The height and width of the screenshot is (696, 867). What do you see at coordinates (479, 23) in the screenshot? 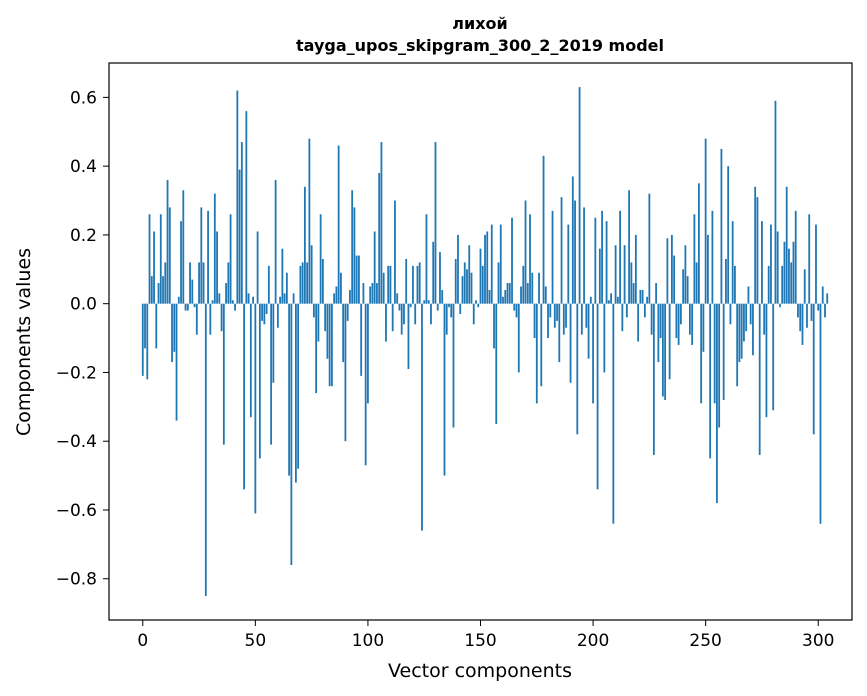
I see `chart-title: лихой` at bounding box center [479, 23].